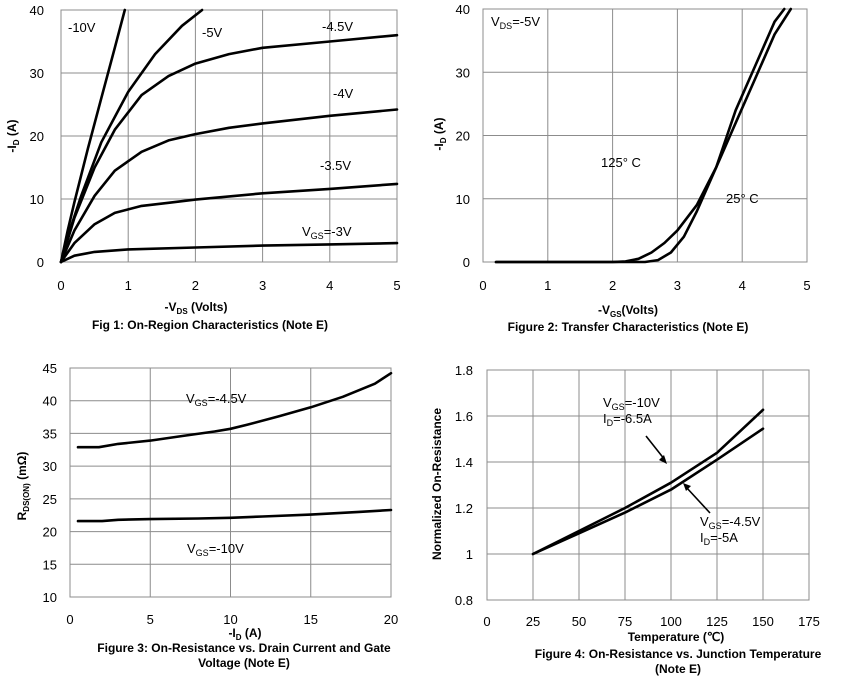 The image size is (856, 677). What do you see at coordinates (655, 448) in the screenshot?
I see `annotation-arrow-10v` at bounding box center [655, 448].